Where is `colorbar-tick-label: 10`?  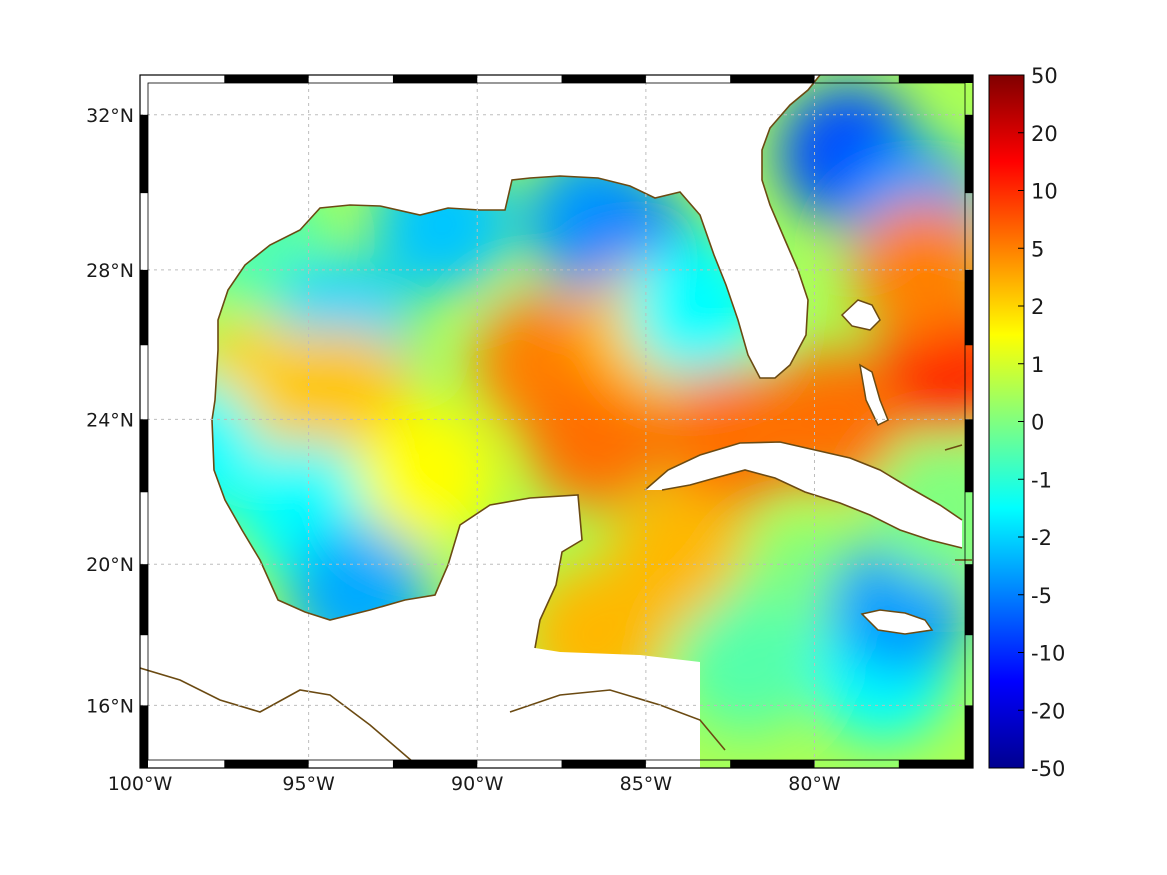
colorbar-tick-label: 10 is located at coordinates (1044, 192).